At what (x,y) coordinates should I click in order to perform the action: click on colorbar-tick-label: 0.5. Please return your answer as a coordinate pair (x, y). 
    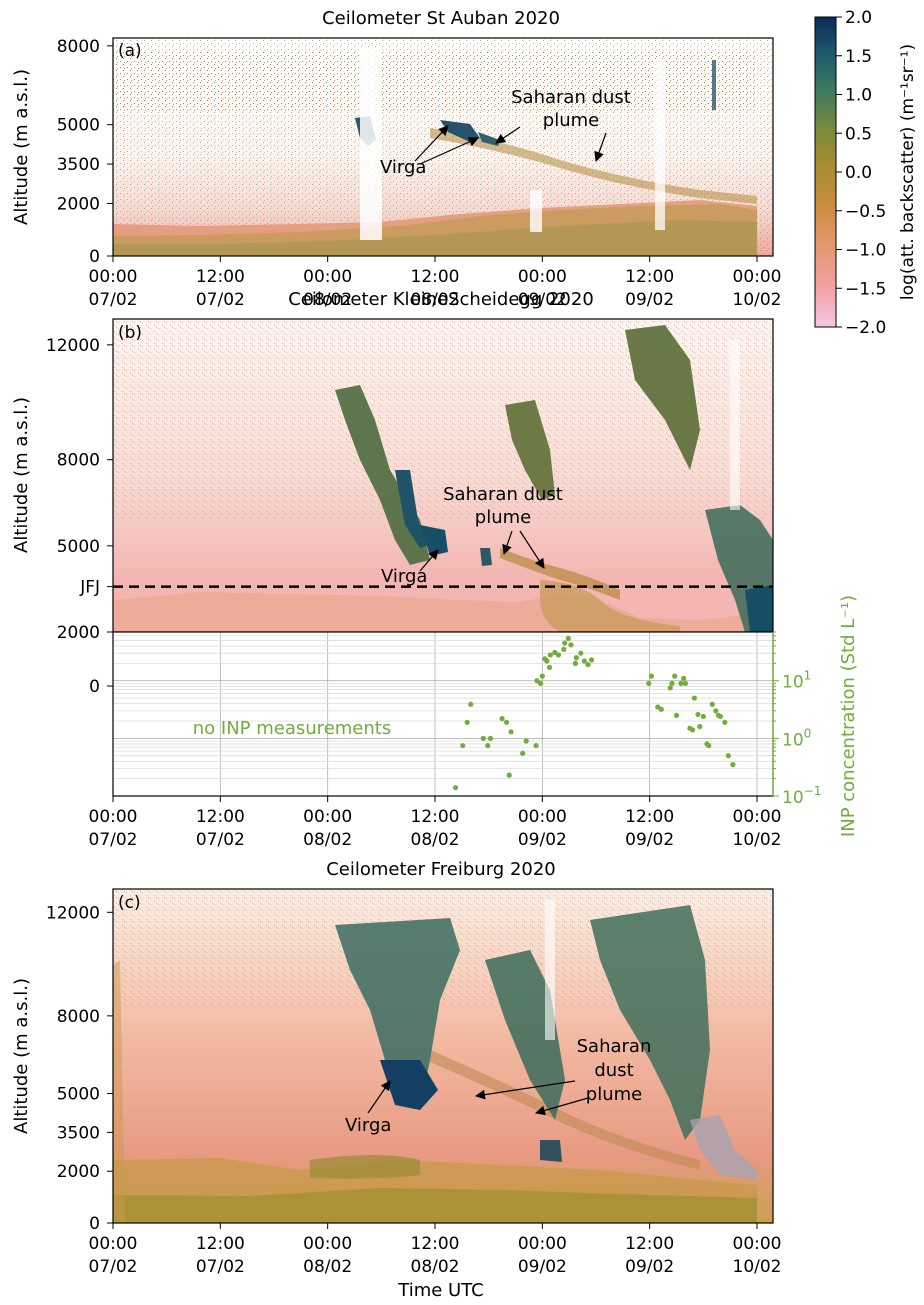
    Looking at the image, I should click on (858, 134).